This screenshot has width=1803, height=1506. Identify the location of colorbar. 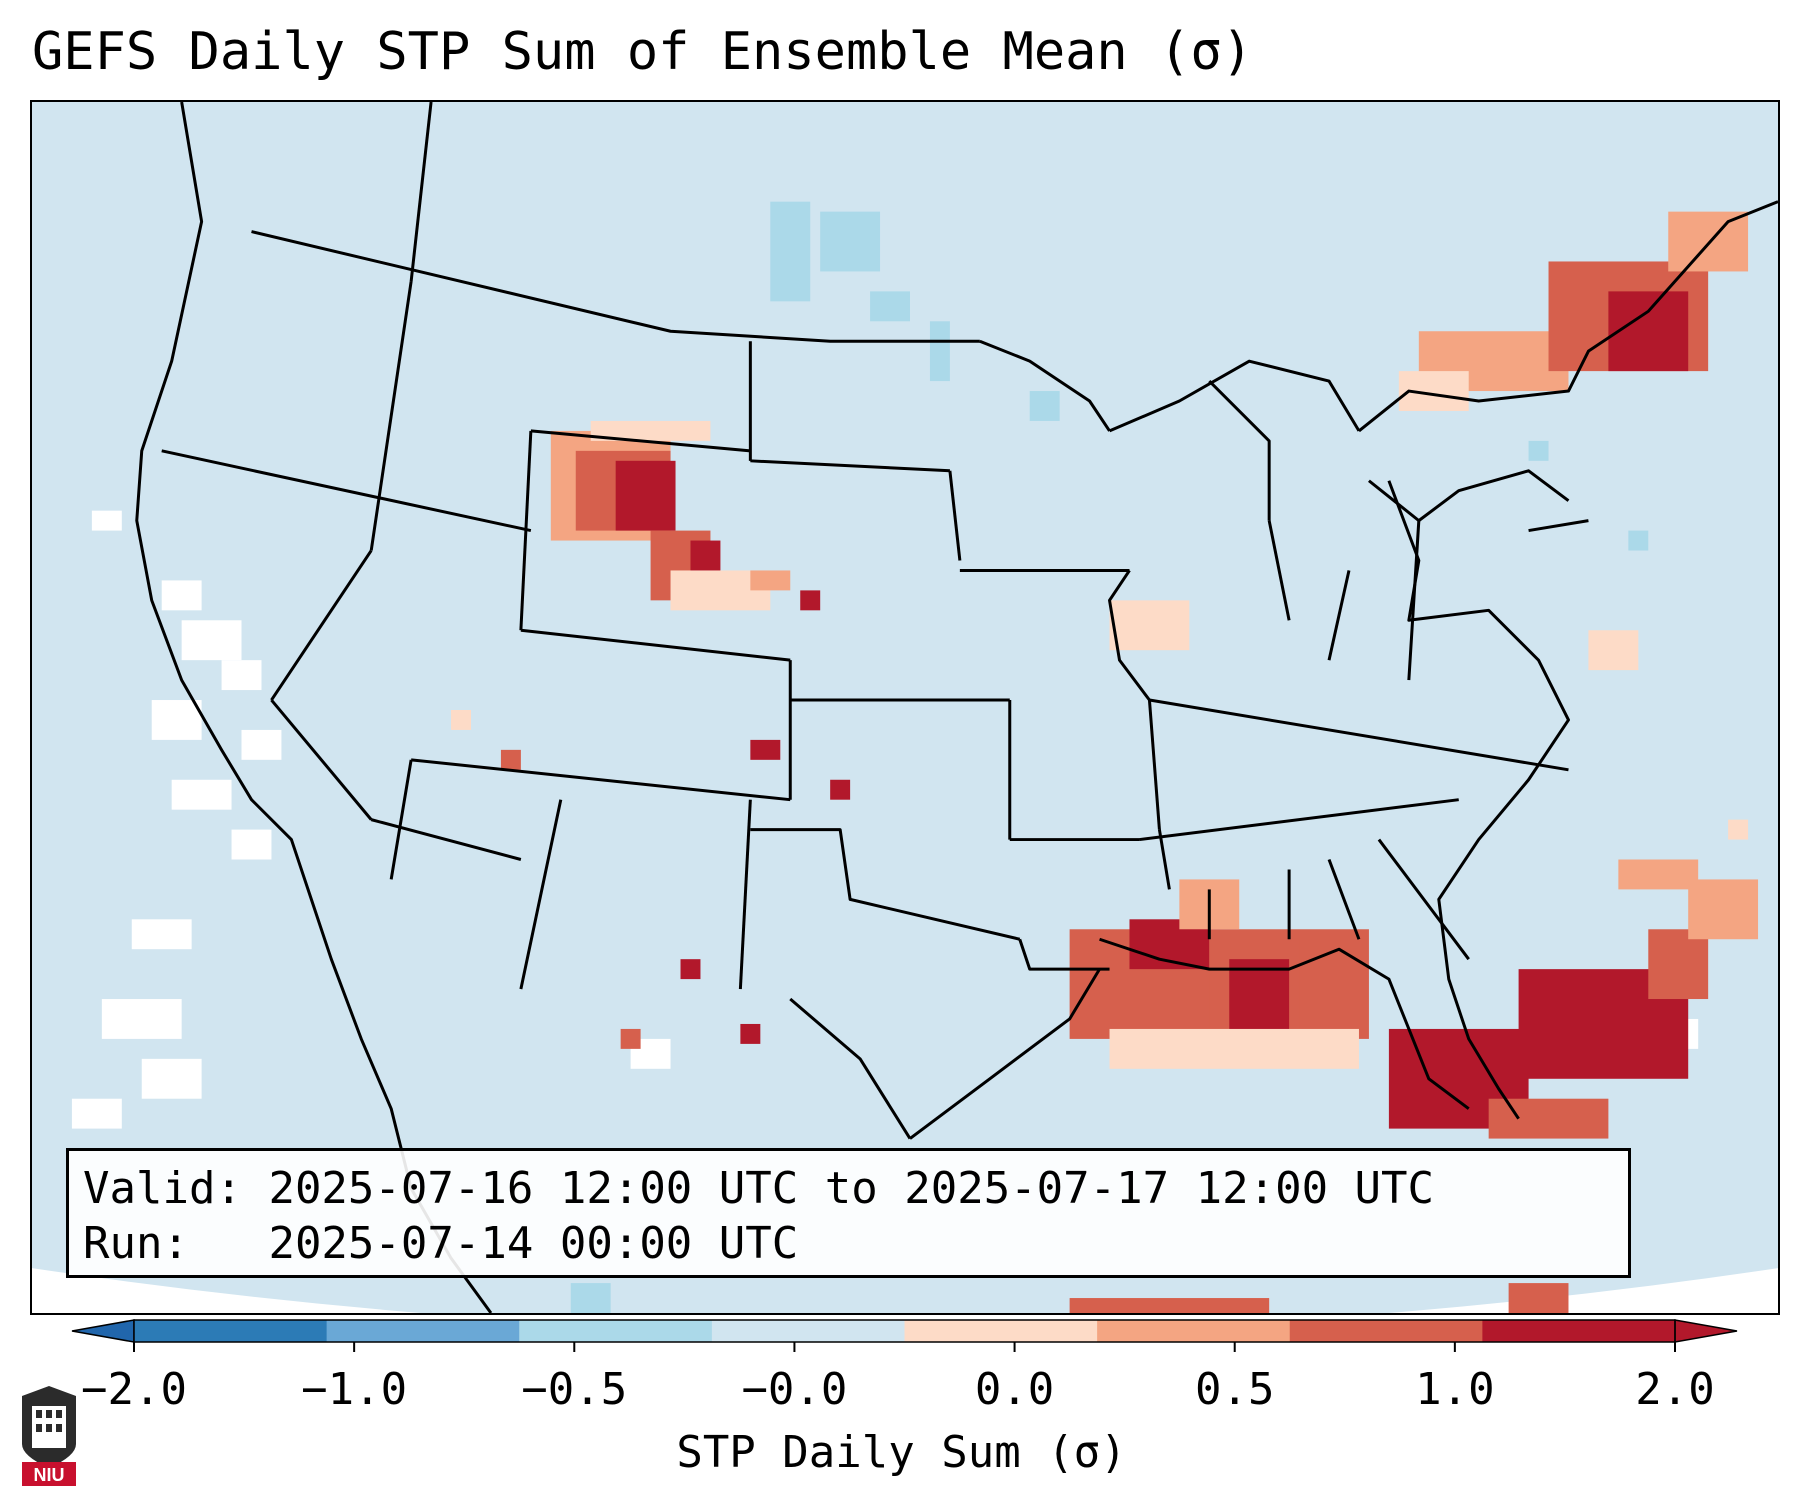
(904, 1335).